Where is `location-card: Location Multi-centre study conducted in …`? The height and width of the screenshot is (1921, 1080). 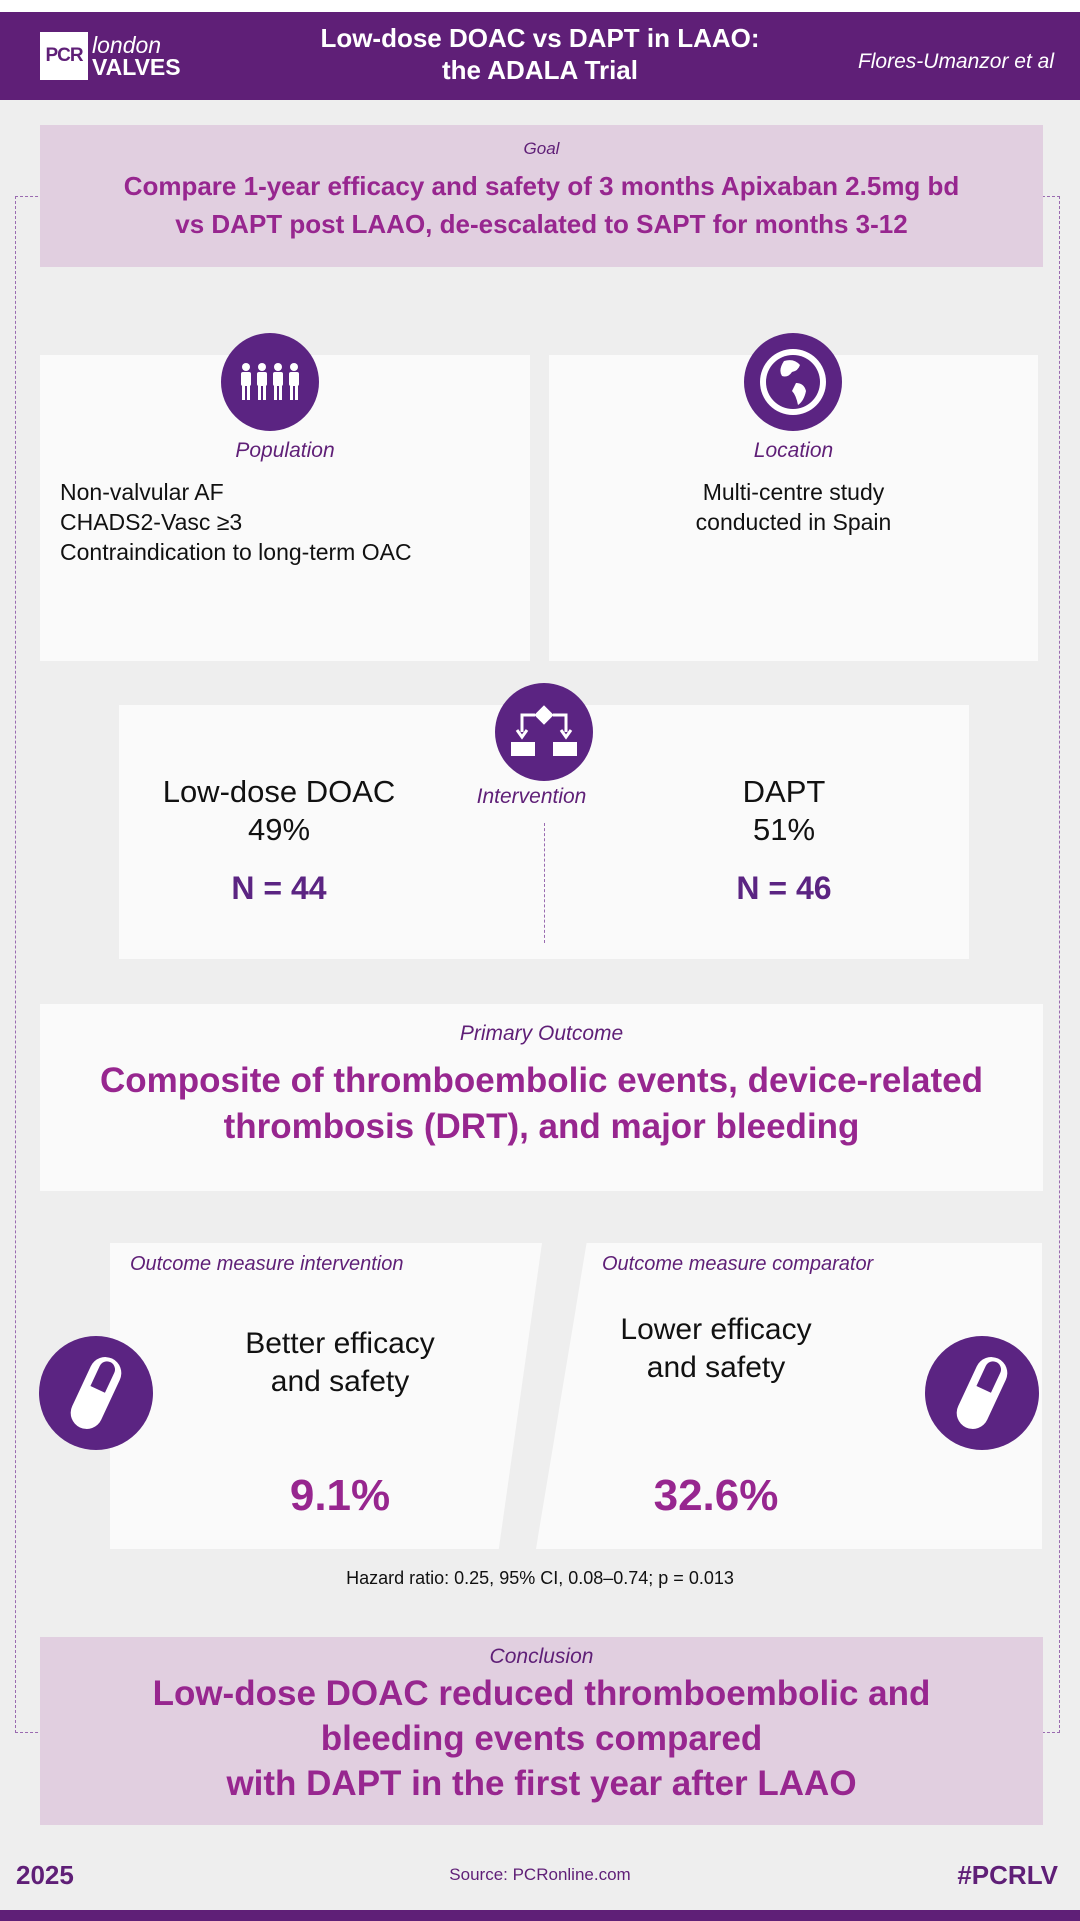
location-card: Location Multi-centre study conducted in … is located at coordinates (793, 508).